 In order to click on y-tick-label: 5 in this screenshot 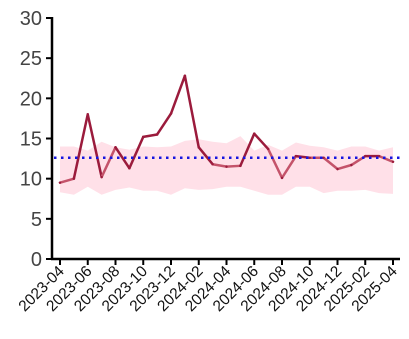, I will do `click(36, 220)`.